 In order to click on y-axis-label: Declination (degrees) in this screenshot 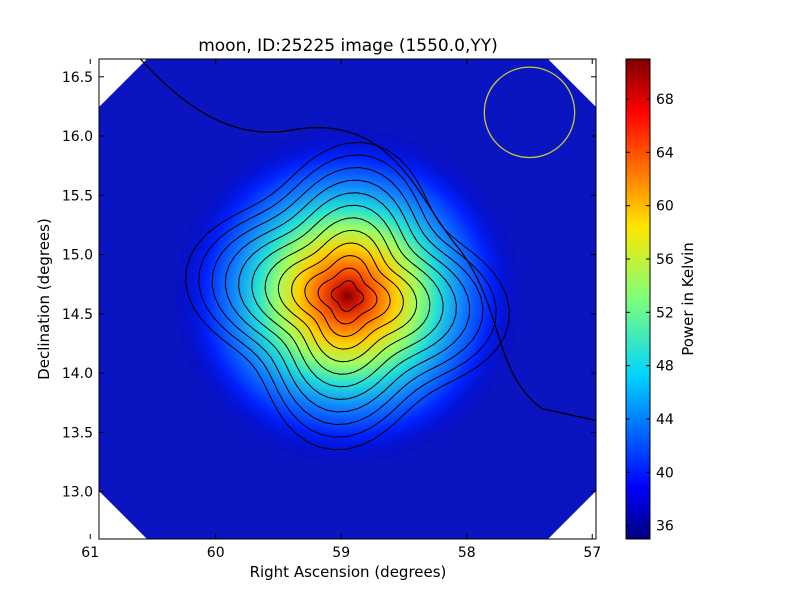, I will do `click(44, 299)`.